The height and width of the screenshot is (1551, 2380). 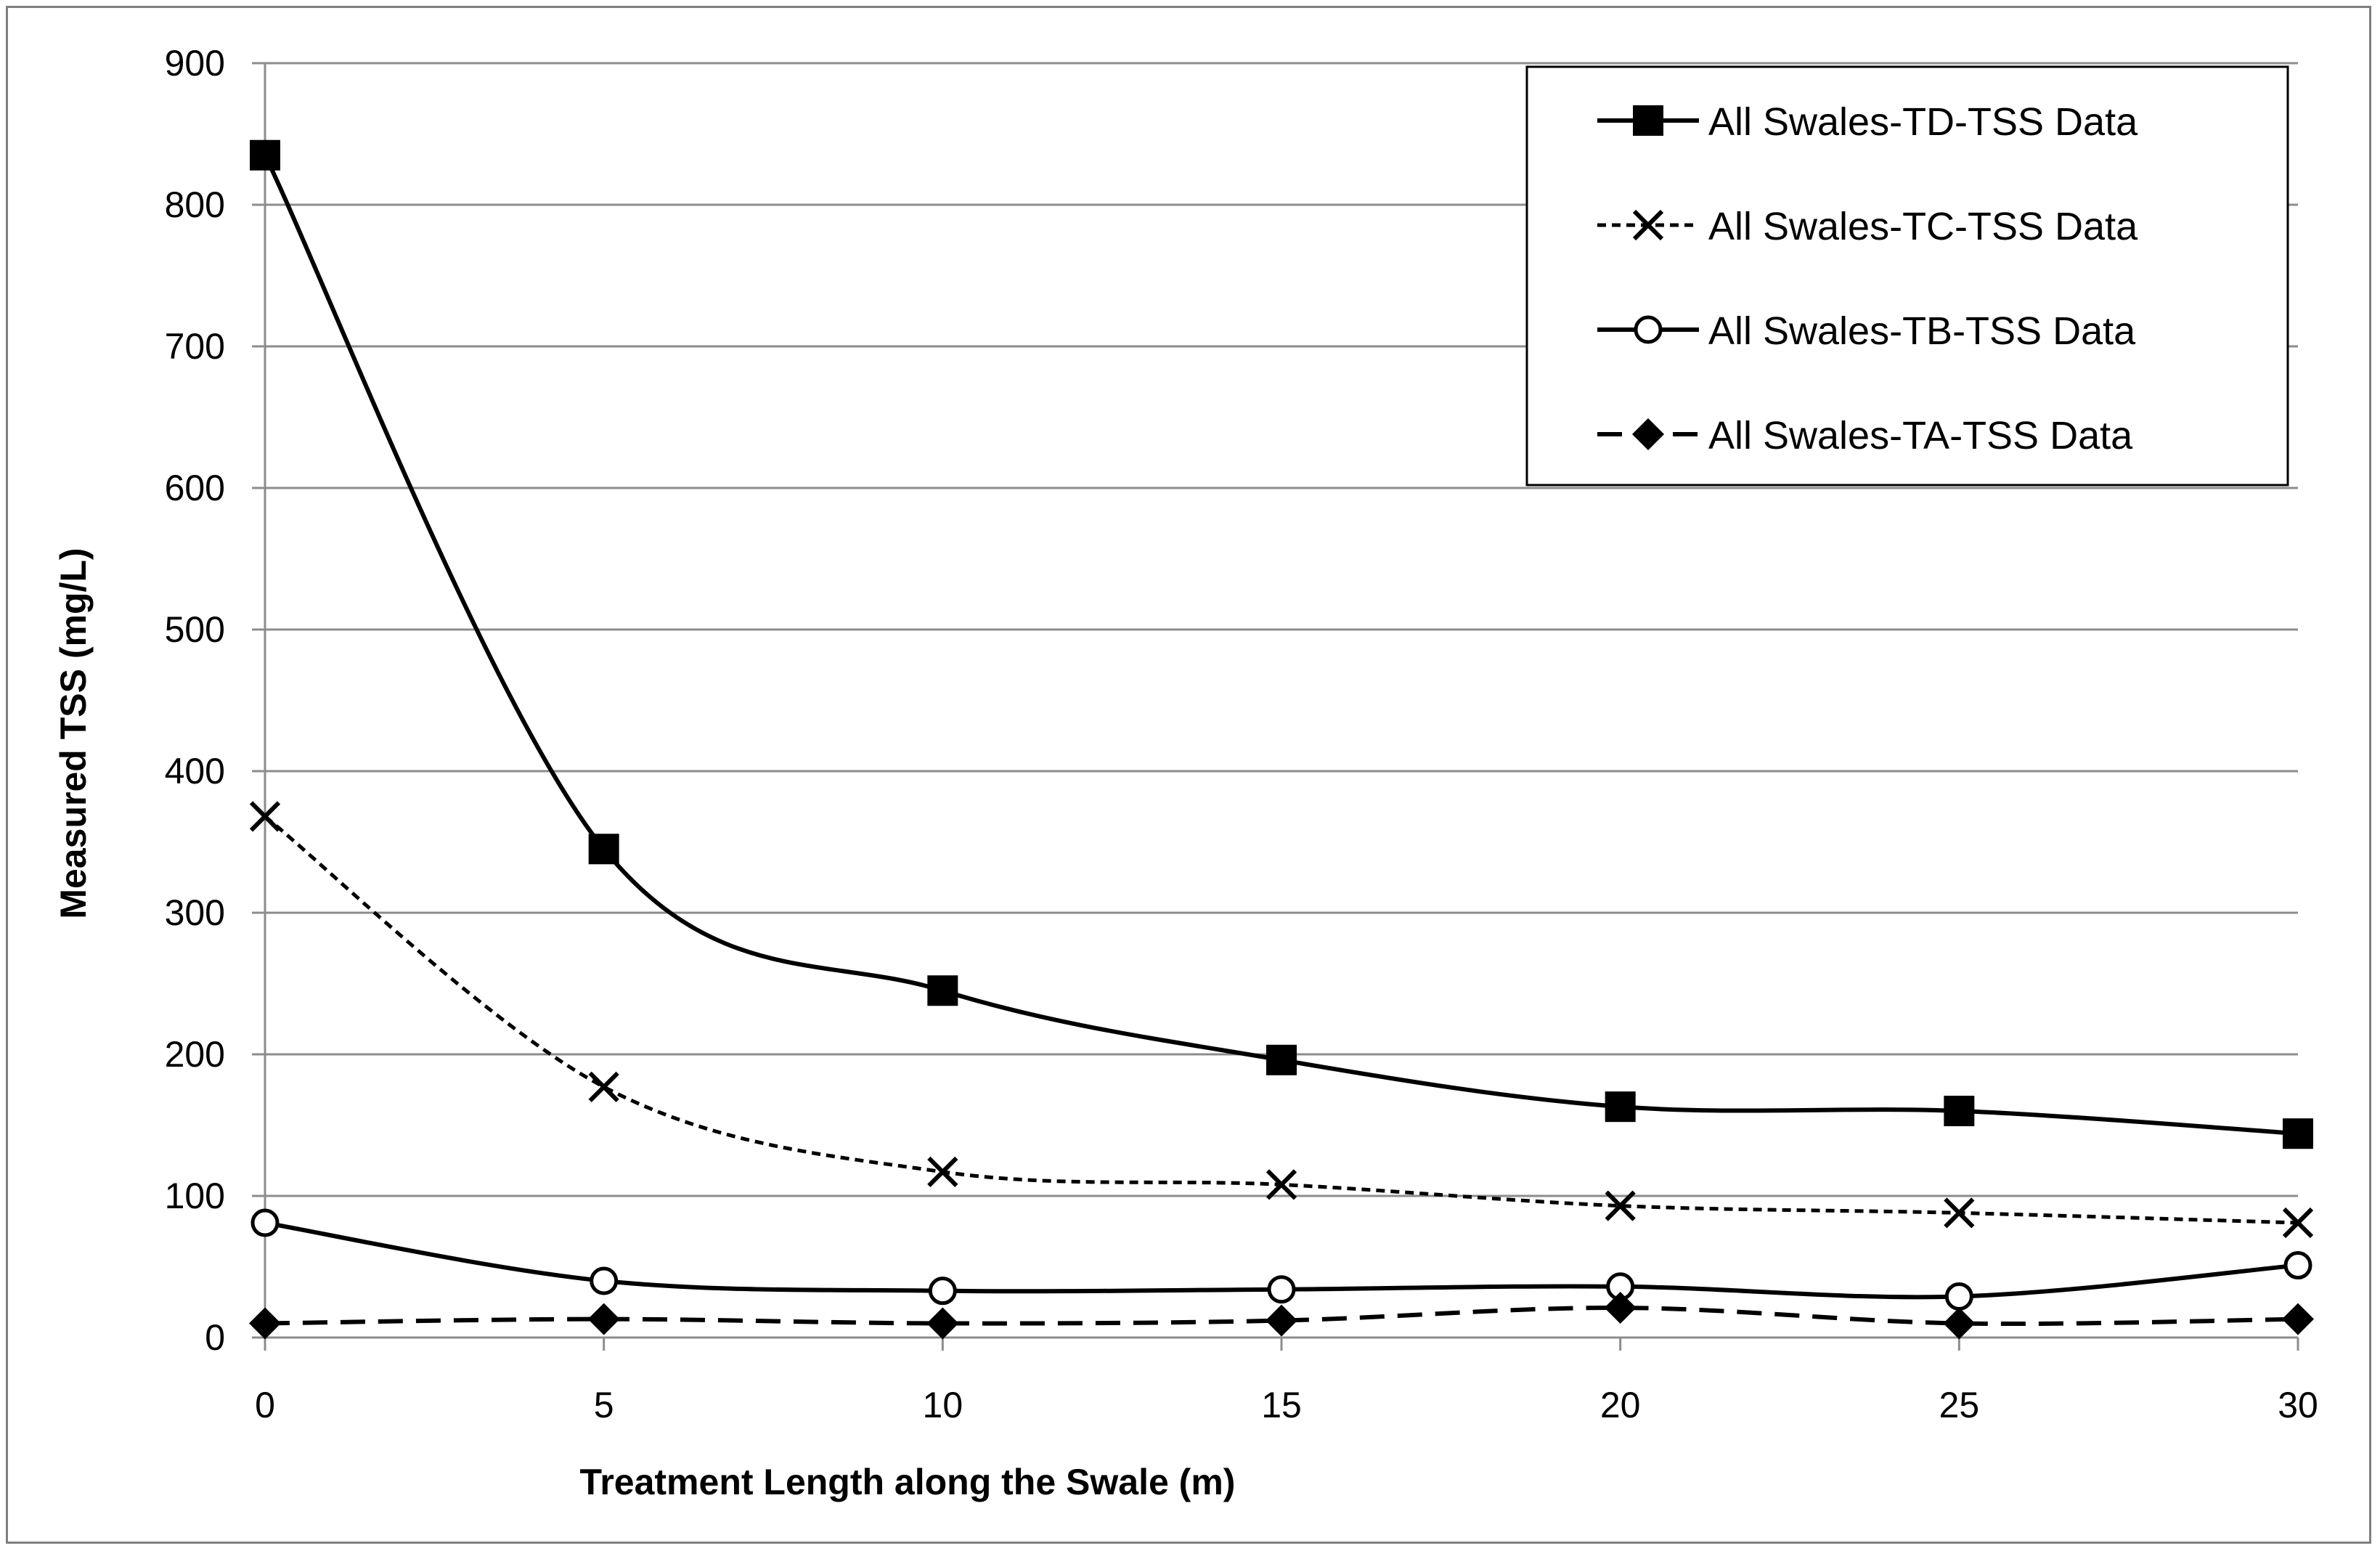 What do you see at coordinates (1923, 227) in the screenshot?
I see `legend-label: All Swales-TC-TSS Data` at bounding box center [1923, 227].